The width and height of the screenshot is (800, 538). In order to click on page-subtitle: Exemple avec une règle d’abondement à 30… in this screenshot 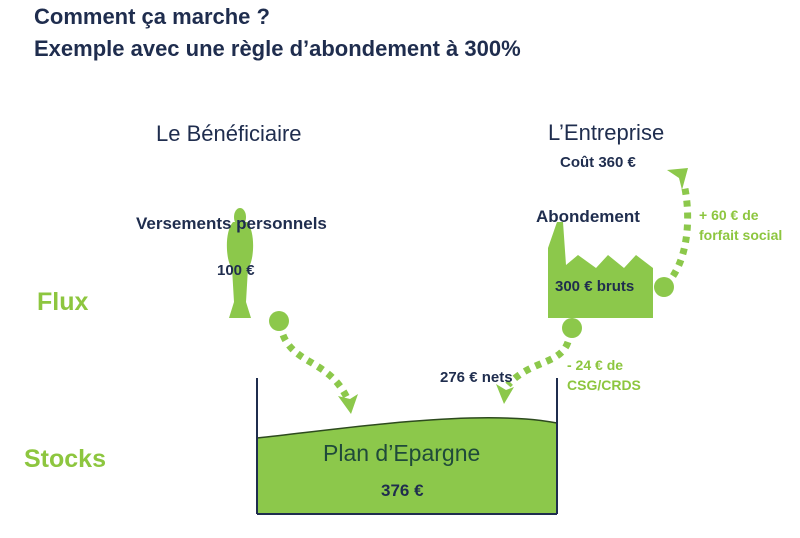, I will do `click(277, 48)`.